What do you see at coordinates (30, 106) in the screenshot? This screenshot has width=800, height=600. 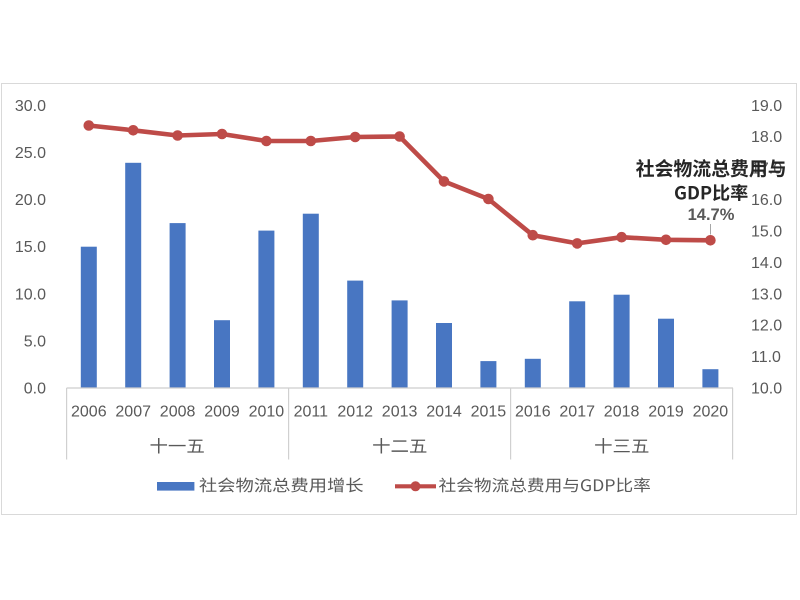 I see `svg-text: 30.0` at bounding box center [30, 106].